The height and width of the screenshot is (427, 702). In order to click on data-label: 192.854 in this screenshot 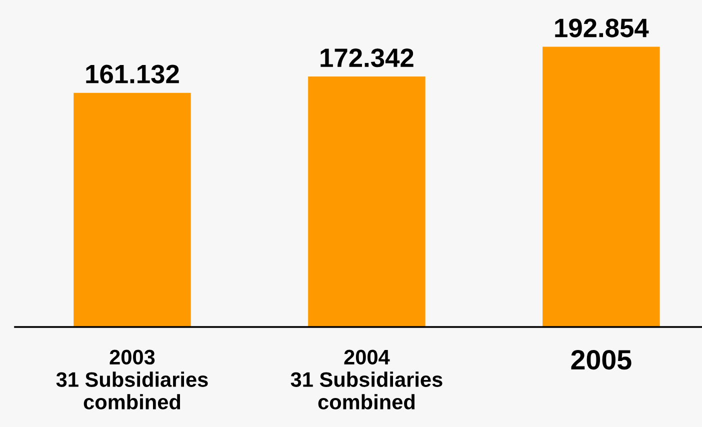, I will do `click(602, 28)`.